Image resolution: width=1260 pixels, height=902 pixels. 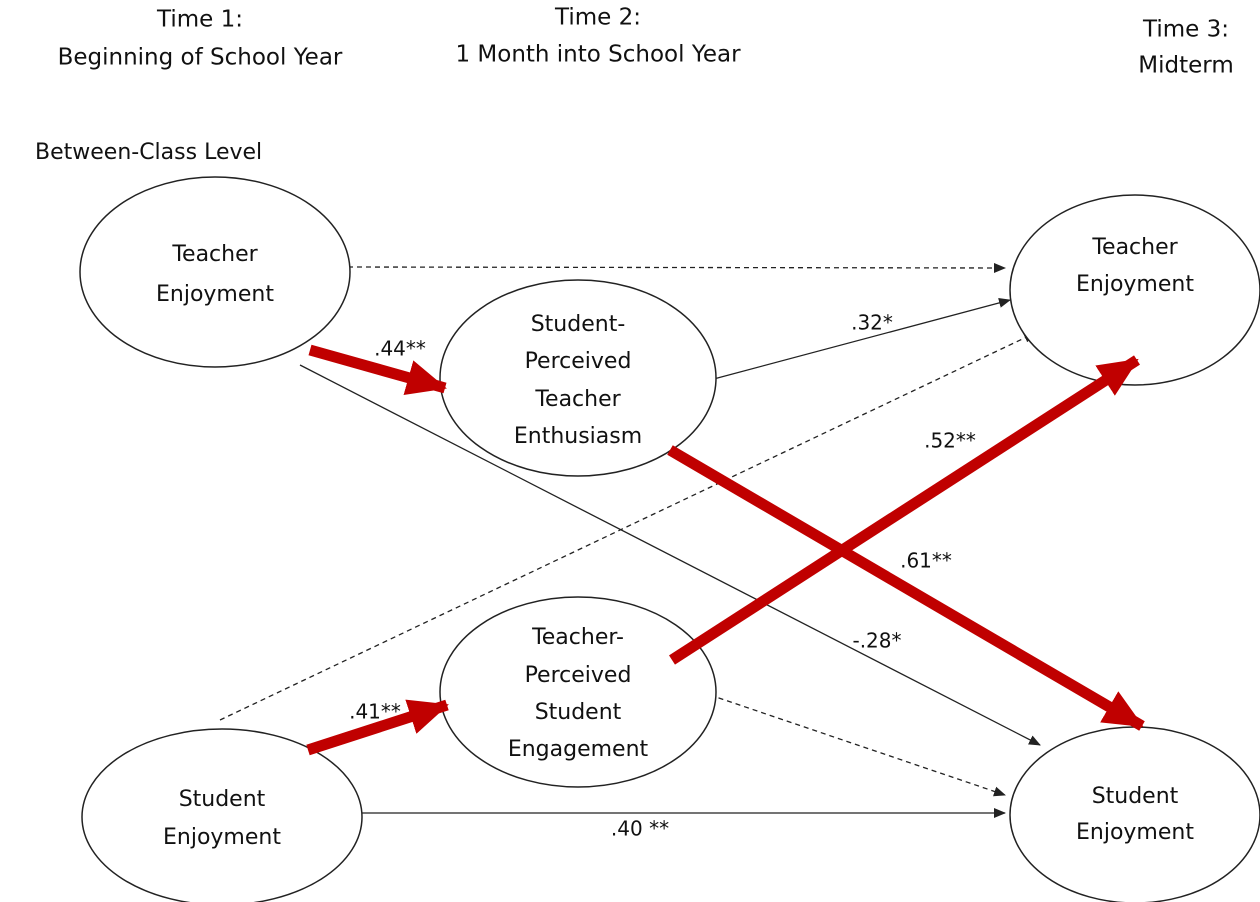 I want to click on edge-label: .40 **, so click(x=640, y=829).